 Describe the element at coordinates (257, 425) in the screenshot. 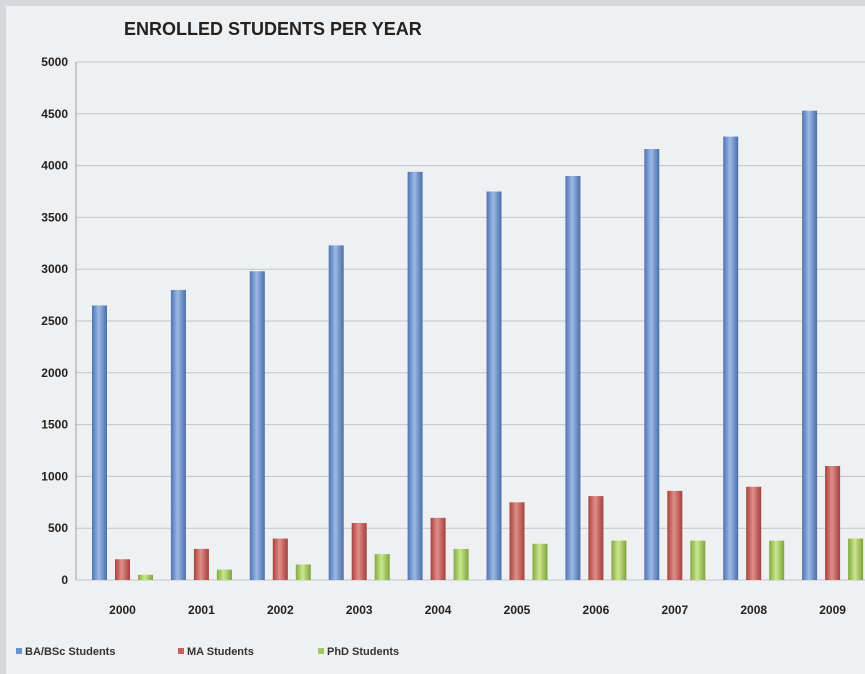

I see `bar-ba-bsc-students-2002` at that location.